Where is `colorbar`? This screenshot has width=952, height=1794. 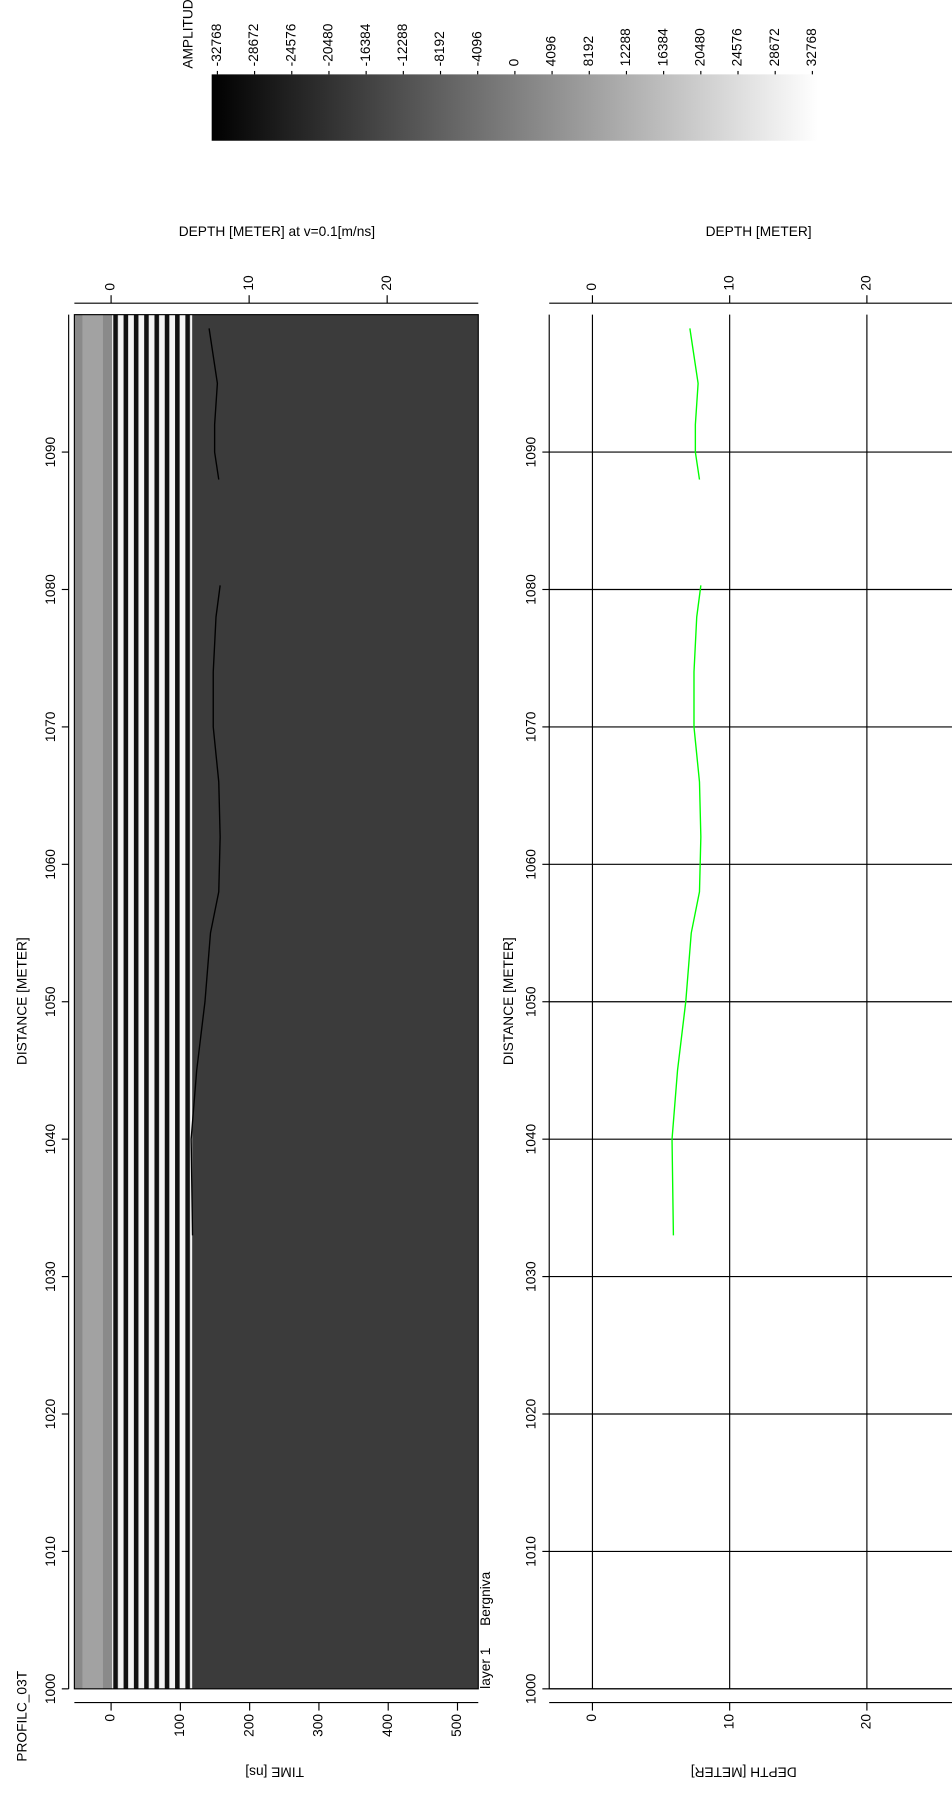 colorbar is located at coordinates (515, 107).